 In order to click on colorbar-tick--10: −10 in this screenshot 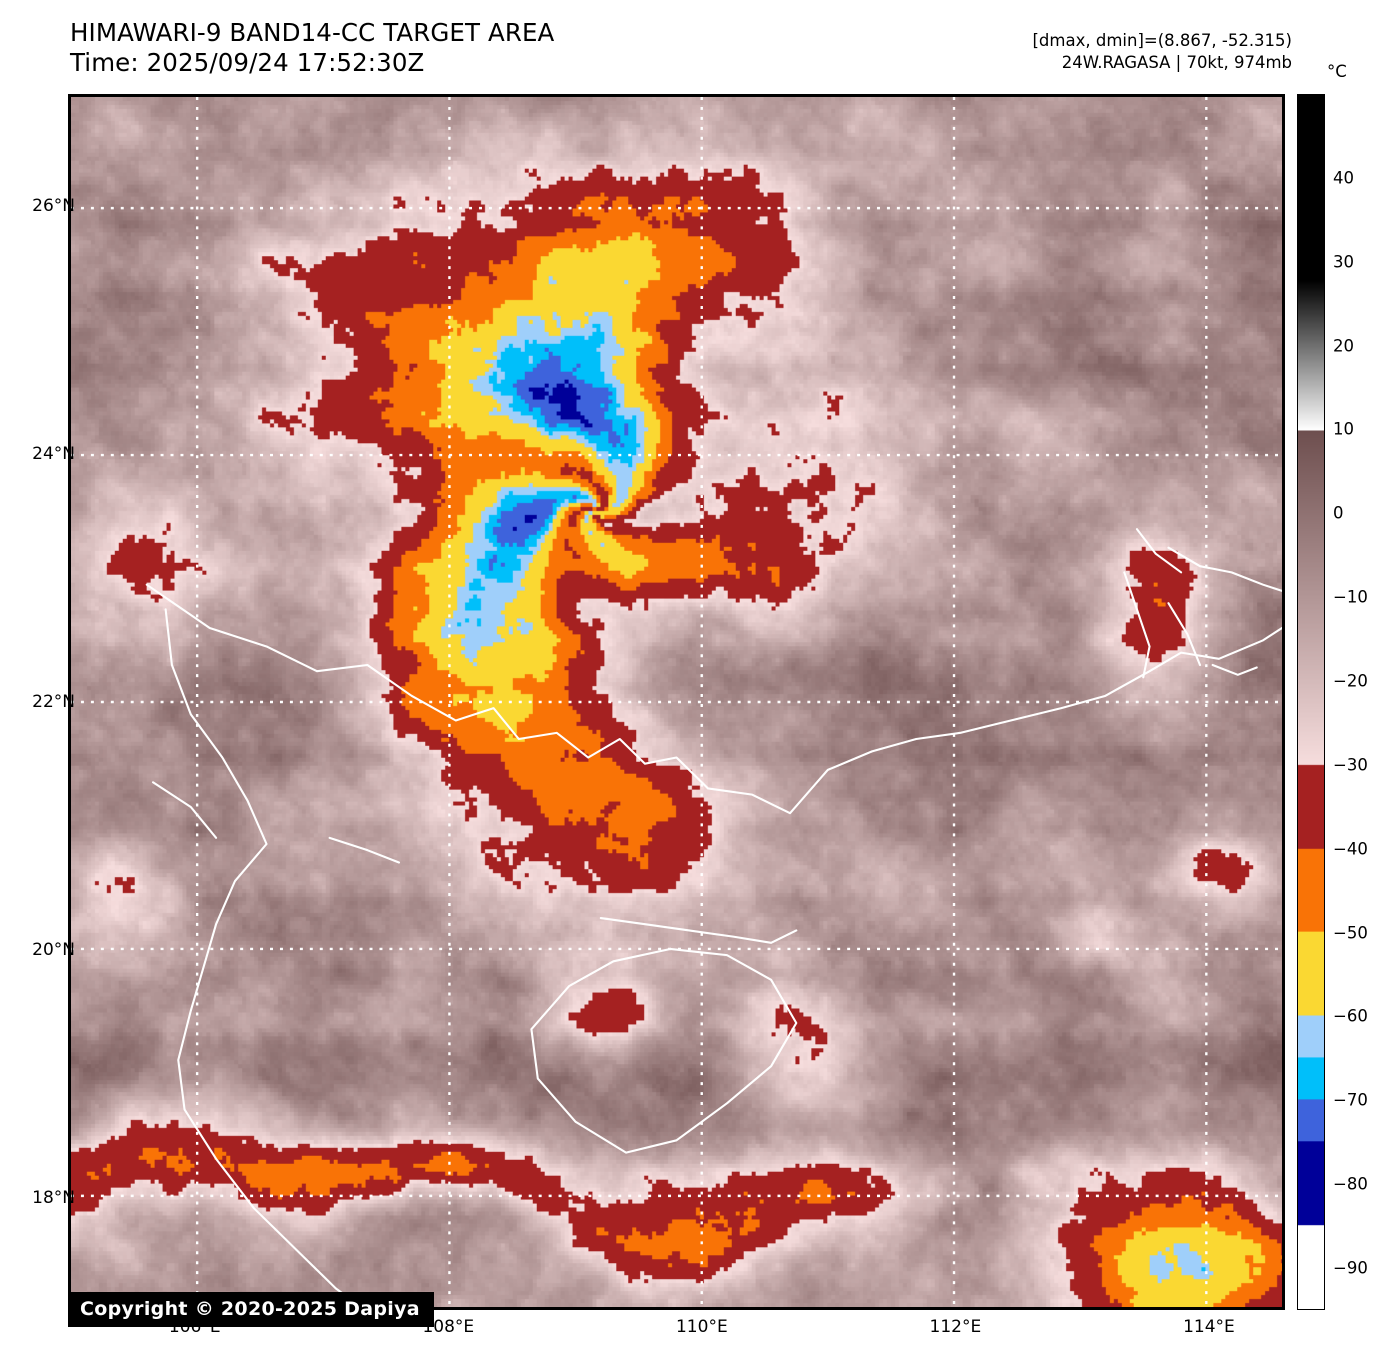, I will do `click(1350, 597)`.